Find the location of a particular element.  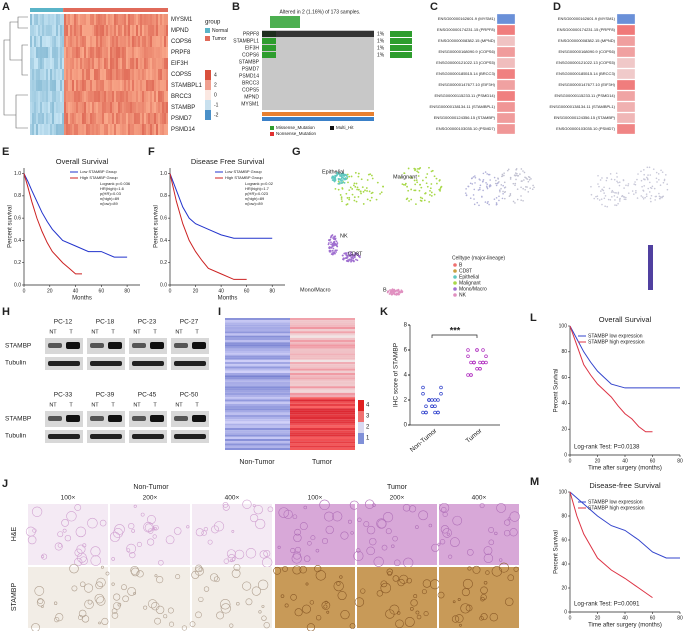

legend-dot is located at coordinates (455, 295).